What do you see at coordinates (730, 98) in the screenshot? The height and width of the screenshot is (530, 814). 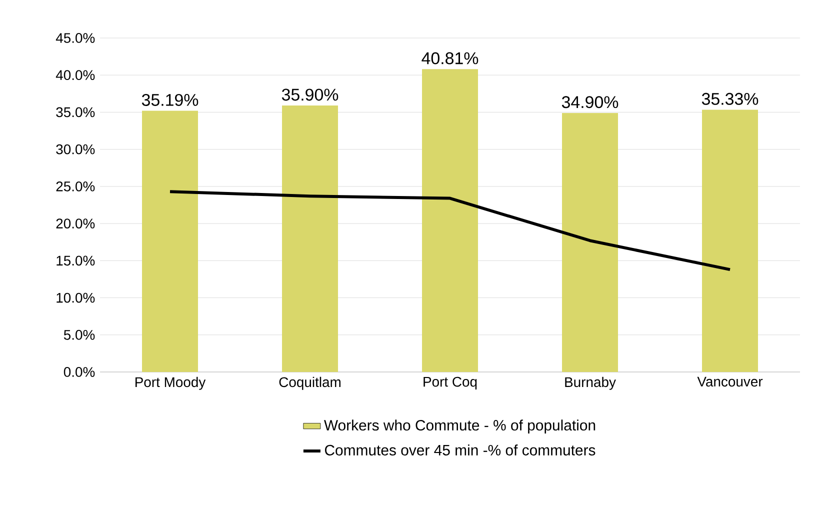 I see `data-label: 35.33%` at bounding box center [730, 98].